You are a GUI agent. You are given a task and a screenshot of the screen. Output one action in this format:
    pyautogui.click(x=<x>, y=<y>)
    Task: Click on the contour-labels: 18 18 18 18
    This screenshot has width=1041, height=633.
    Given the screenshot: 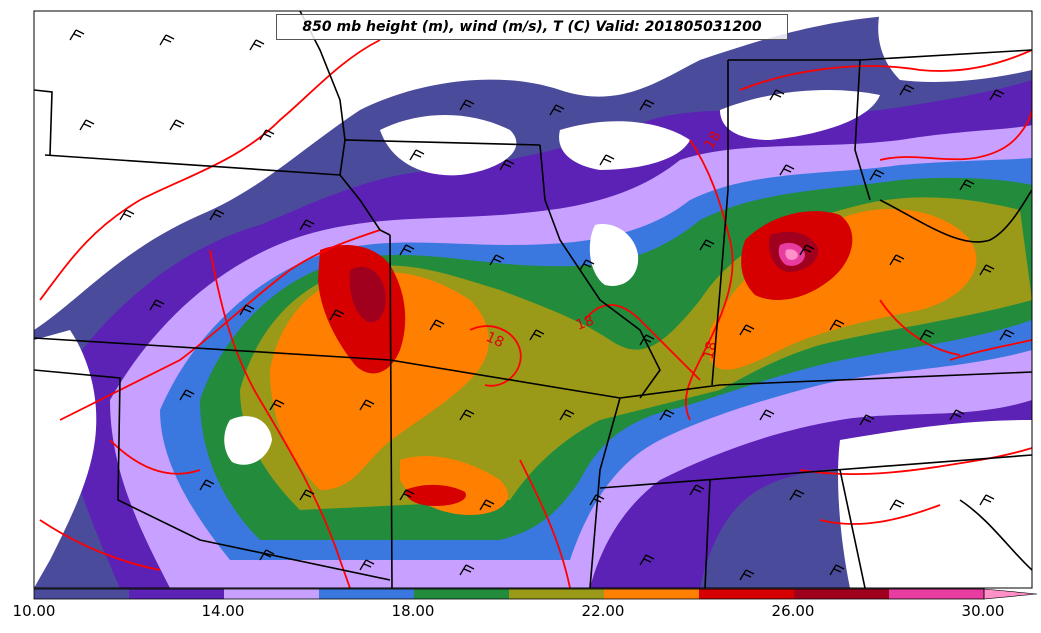 What is the action you would take?
    pyautogui.click(x=603, y=245)
    